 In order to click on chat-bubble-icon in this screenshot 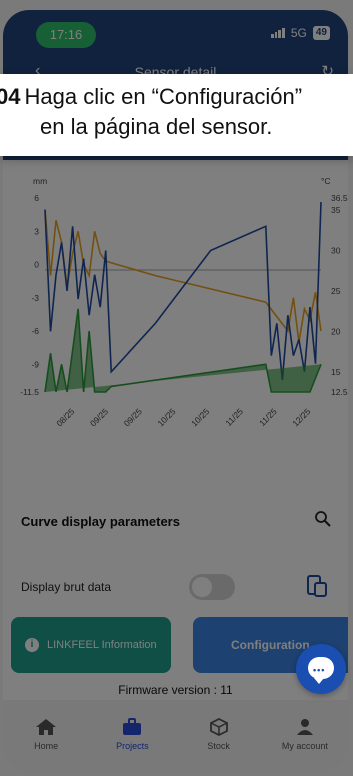, I will do `click(321, 670)`.